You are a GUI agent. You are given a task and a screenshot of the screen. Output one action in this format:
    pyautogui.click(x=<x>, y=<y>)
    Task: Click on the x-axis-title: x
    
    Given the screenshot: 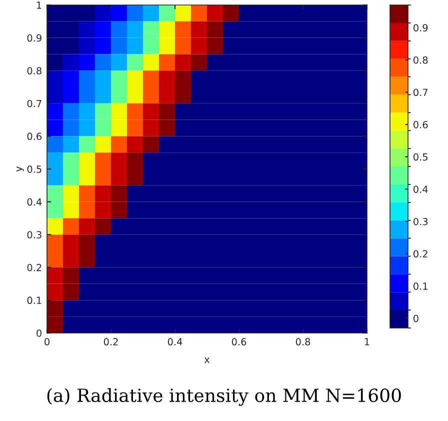 What is the action you would take?
    pyautogui.click(x=207, y=360)
    